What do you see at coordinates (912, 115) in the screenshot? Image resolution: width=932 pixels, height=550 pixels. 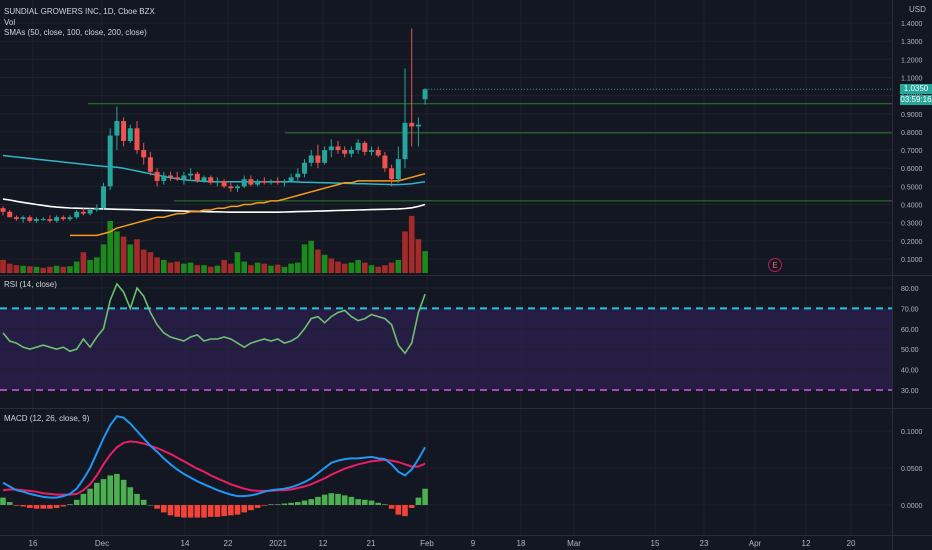 I see `price-tick-label: 0.9000` at bounding box center [912, 115].